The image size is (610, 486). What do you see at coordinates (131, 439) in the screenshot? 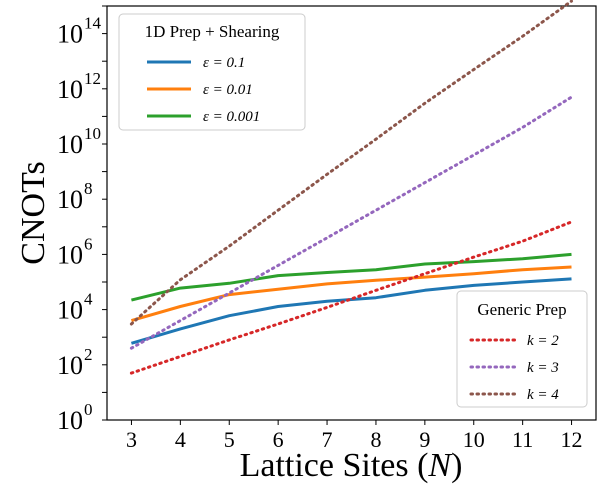
I see `x-tick-label: 3` at bounding box center [131, 439].